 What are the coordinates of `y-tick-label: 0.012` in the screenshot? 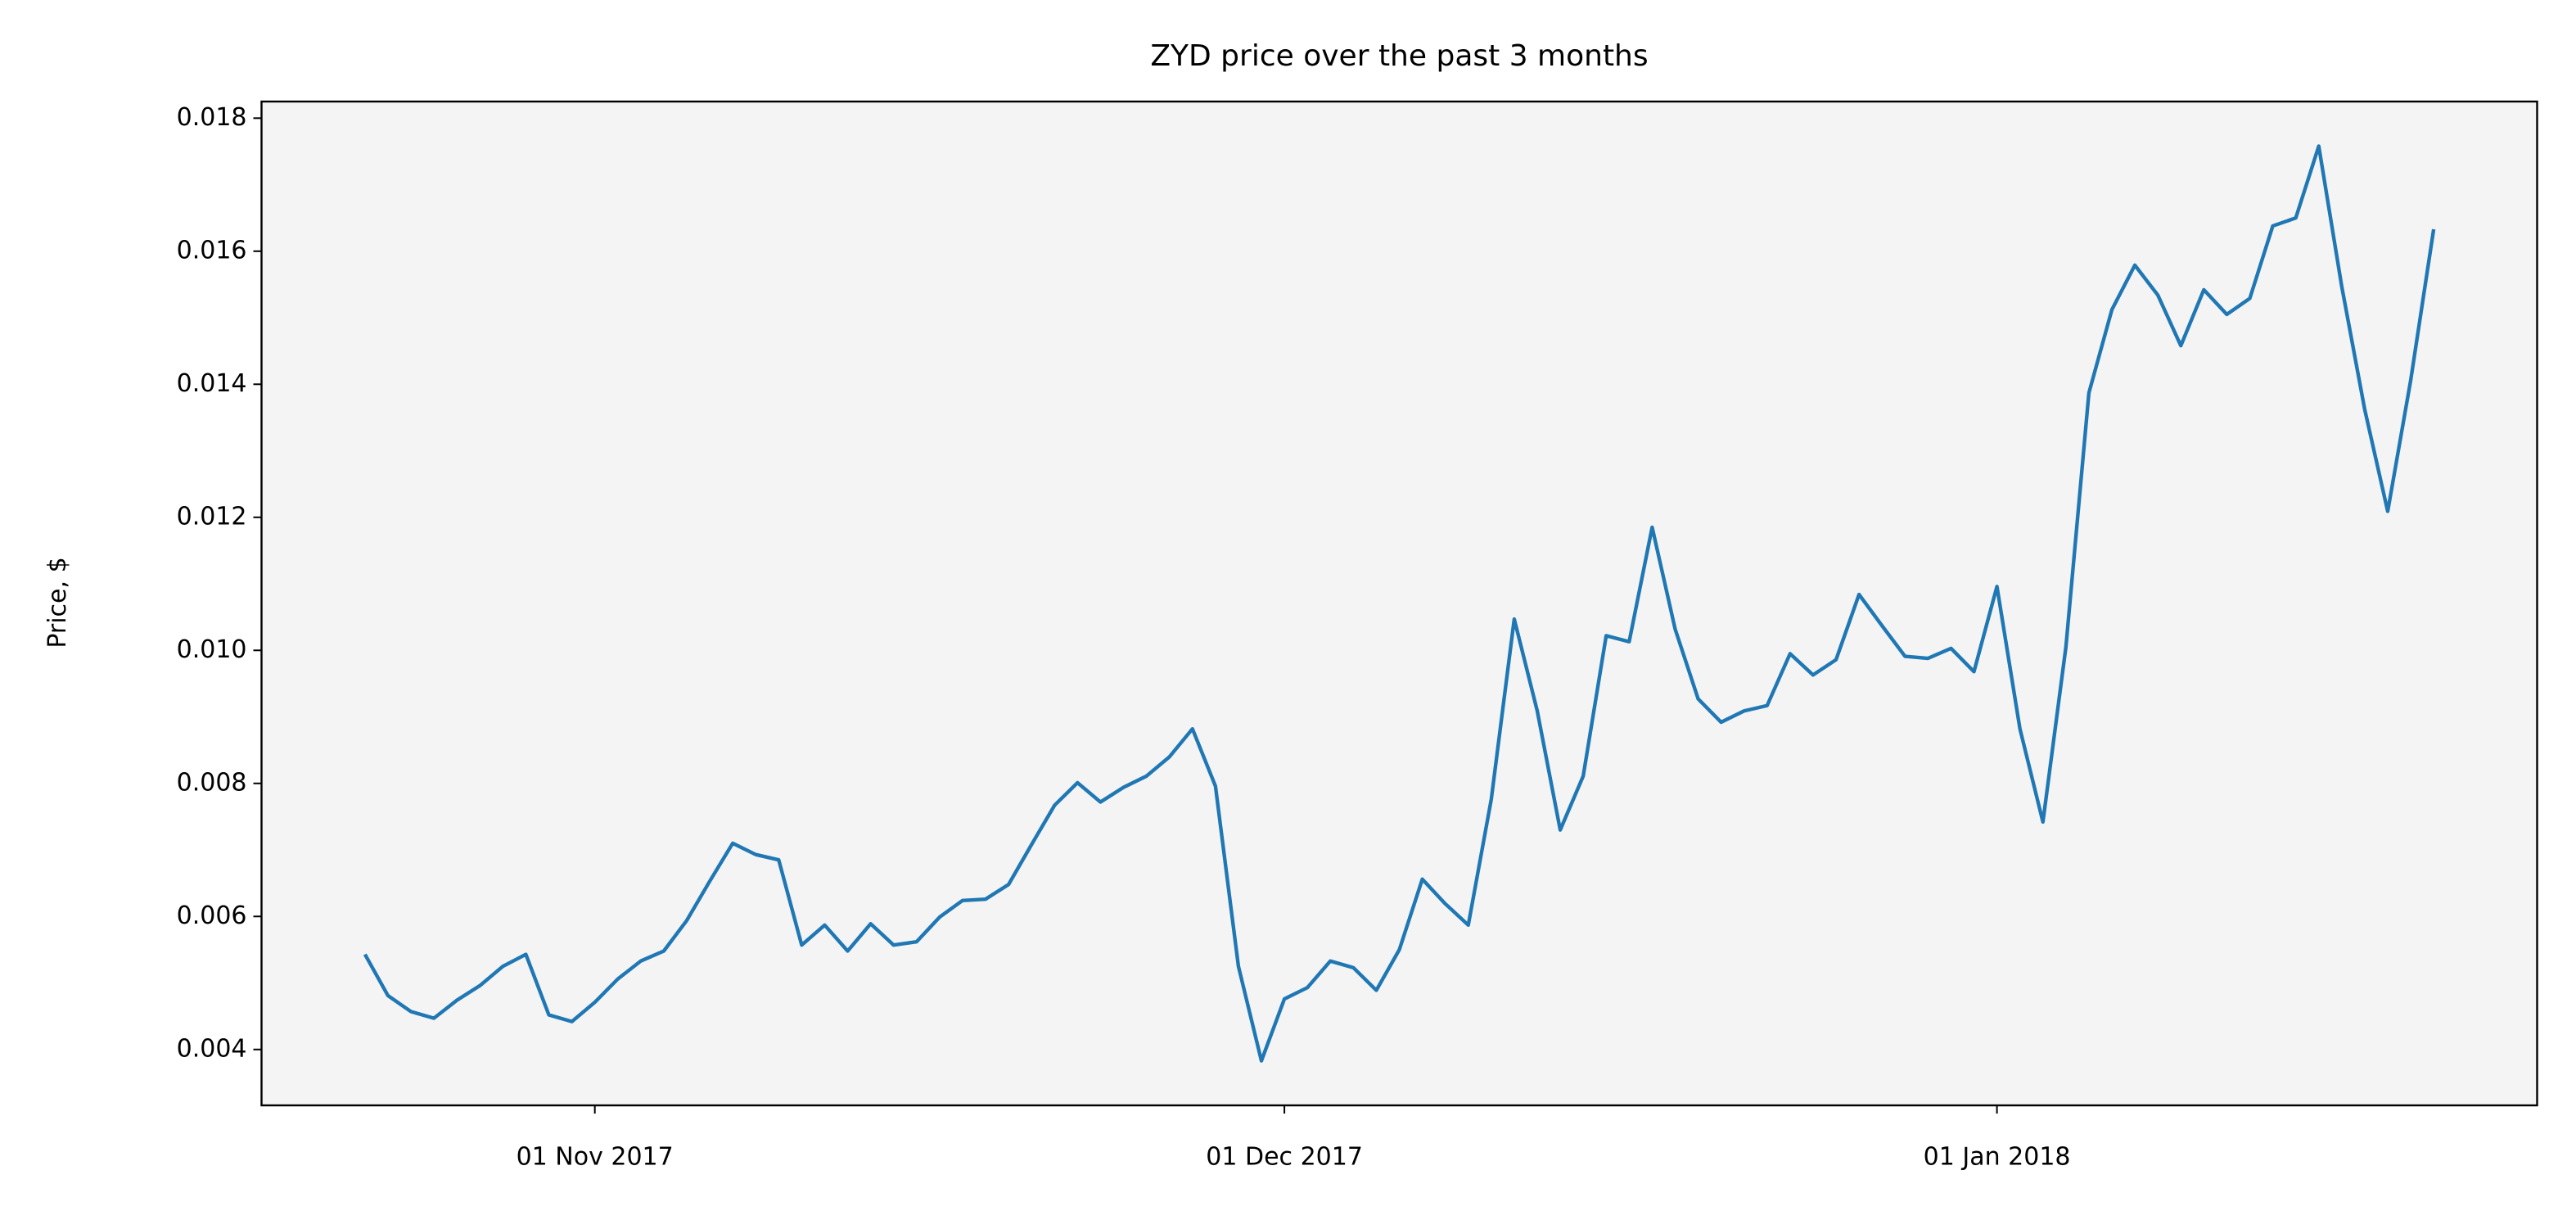 It's located at (212, 516).